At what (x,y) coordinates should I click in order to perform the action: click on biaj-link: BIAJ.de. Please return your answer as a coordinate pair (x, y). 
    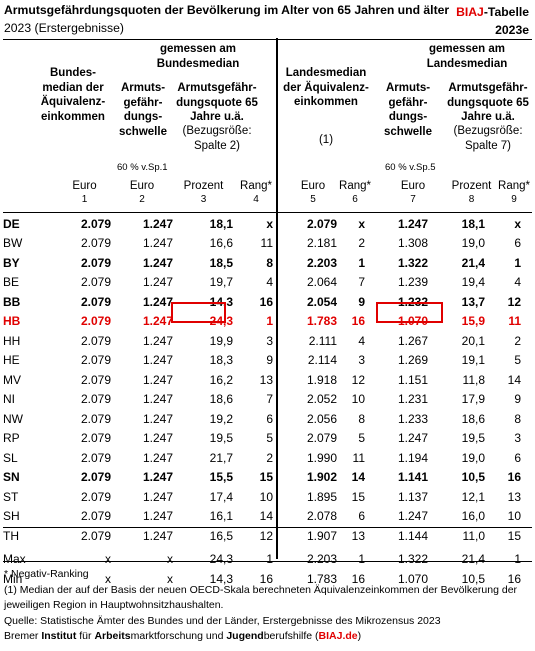
    Looking at the image, I should click on (338, 636).